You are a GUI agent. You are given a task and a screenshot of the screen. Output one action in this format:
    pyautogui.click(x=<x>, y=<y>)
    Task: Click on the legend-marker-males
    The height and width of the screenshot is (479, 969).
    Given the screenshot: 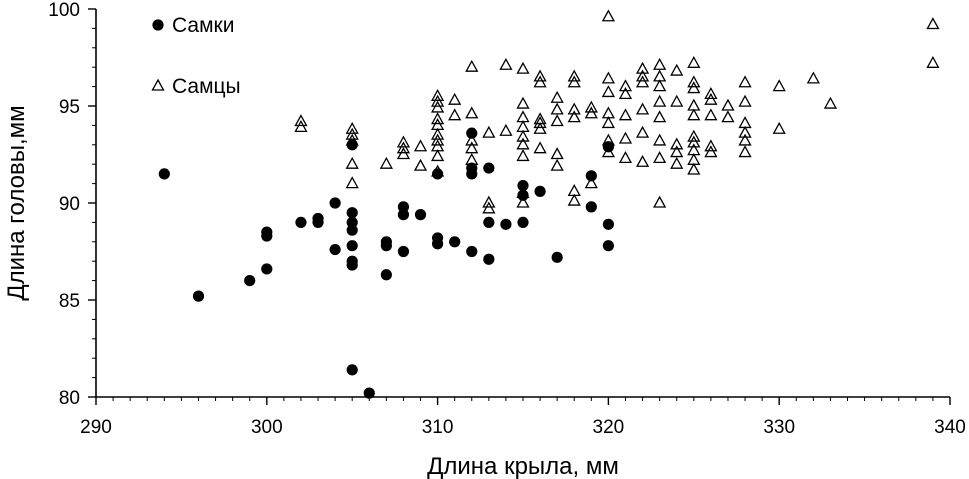 What is the action you would take?
    pyautogui.click(x=158, y=84)
    